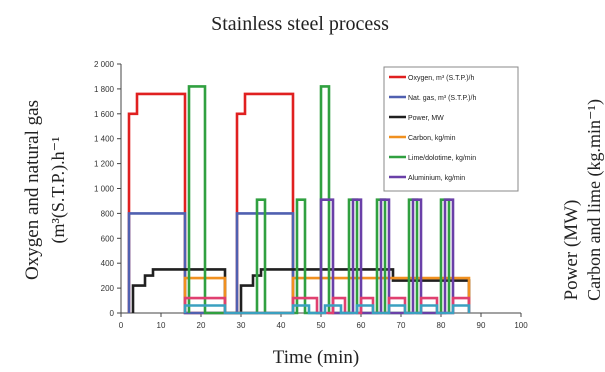 The height and width of the screenshot is (372, 605). I want to click on x-tick-label: 40, so click(281, 325).